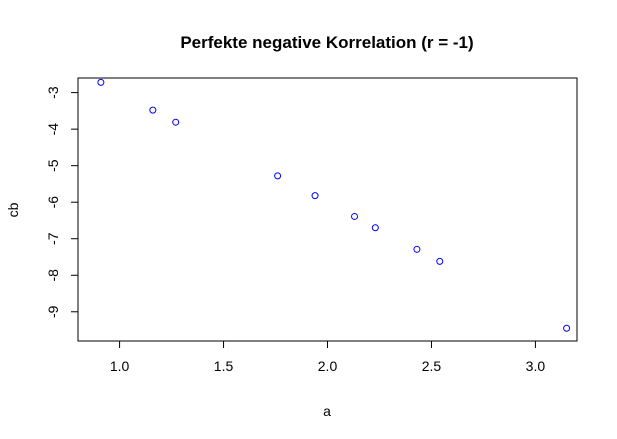 This screenshot has width=617, height=439. What do you see at coordinates (53, 202) in the screenshot?
I see `y-tick-label: -6` at bounding box center [53, 202].